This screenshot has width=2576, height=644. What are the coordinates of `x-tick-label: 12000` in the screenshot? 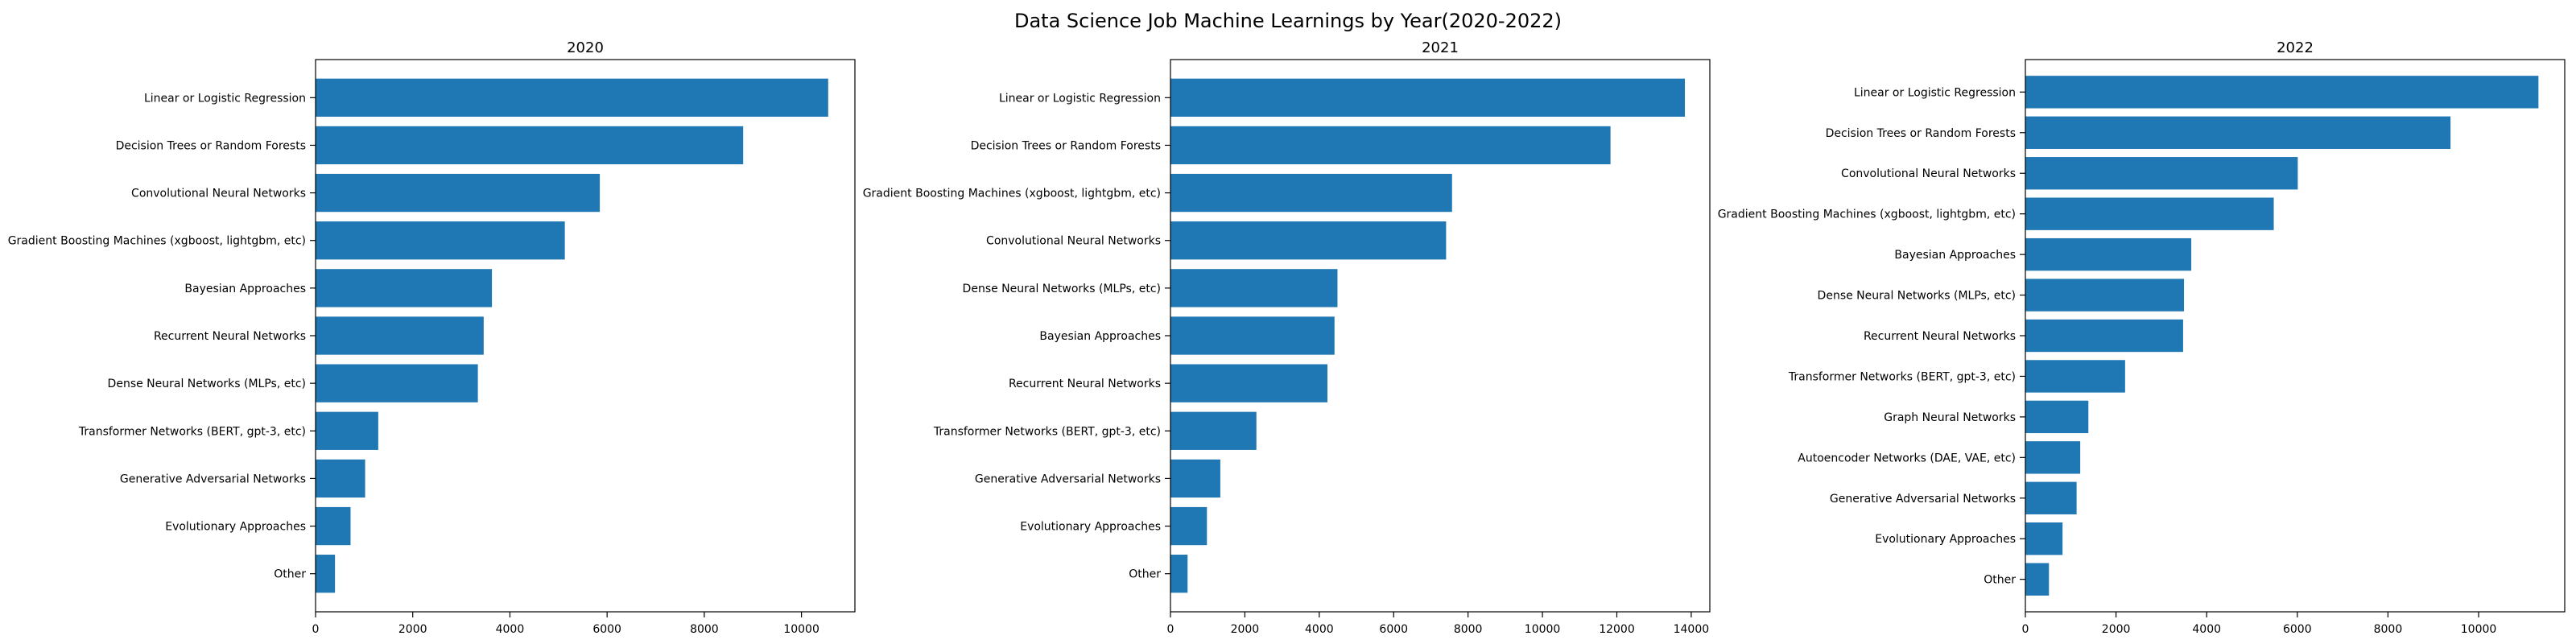 It's located at (1617, 629).